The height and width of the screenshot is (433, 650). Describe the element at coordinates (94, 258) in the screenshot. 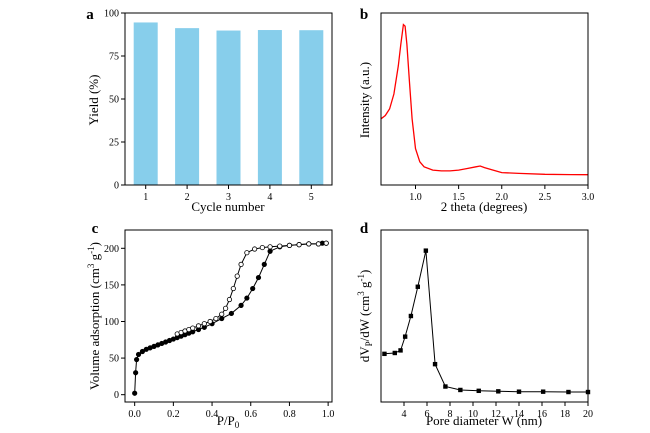

I see `panel-c-ylabel-b: g` at that location.